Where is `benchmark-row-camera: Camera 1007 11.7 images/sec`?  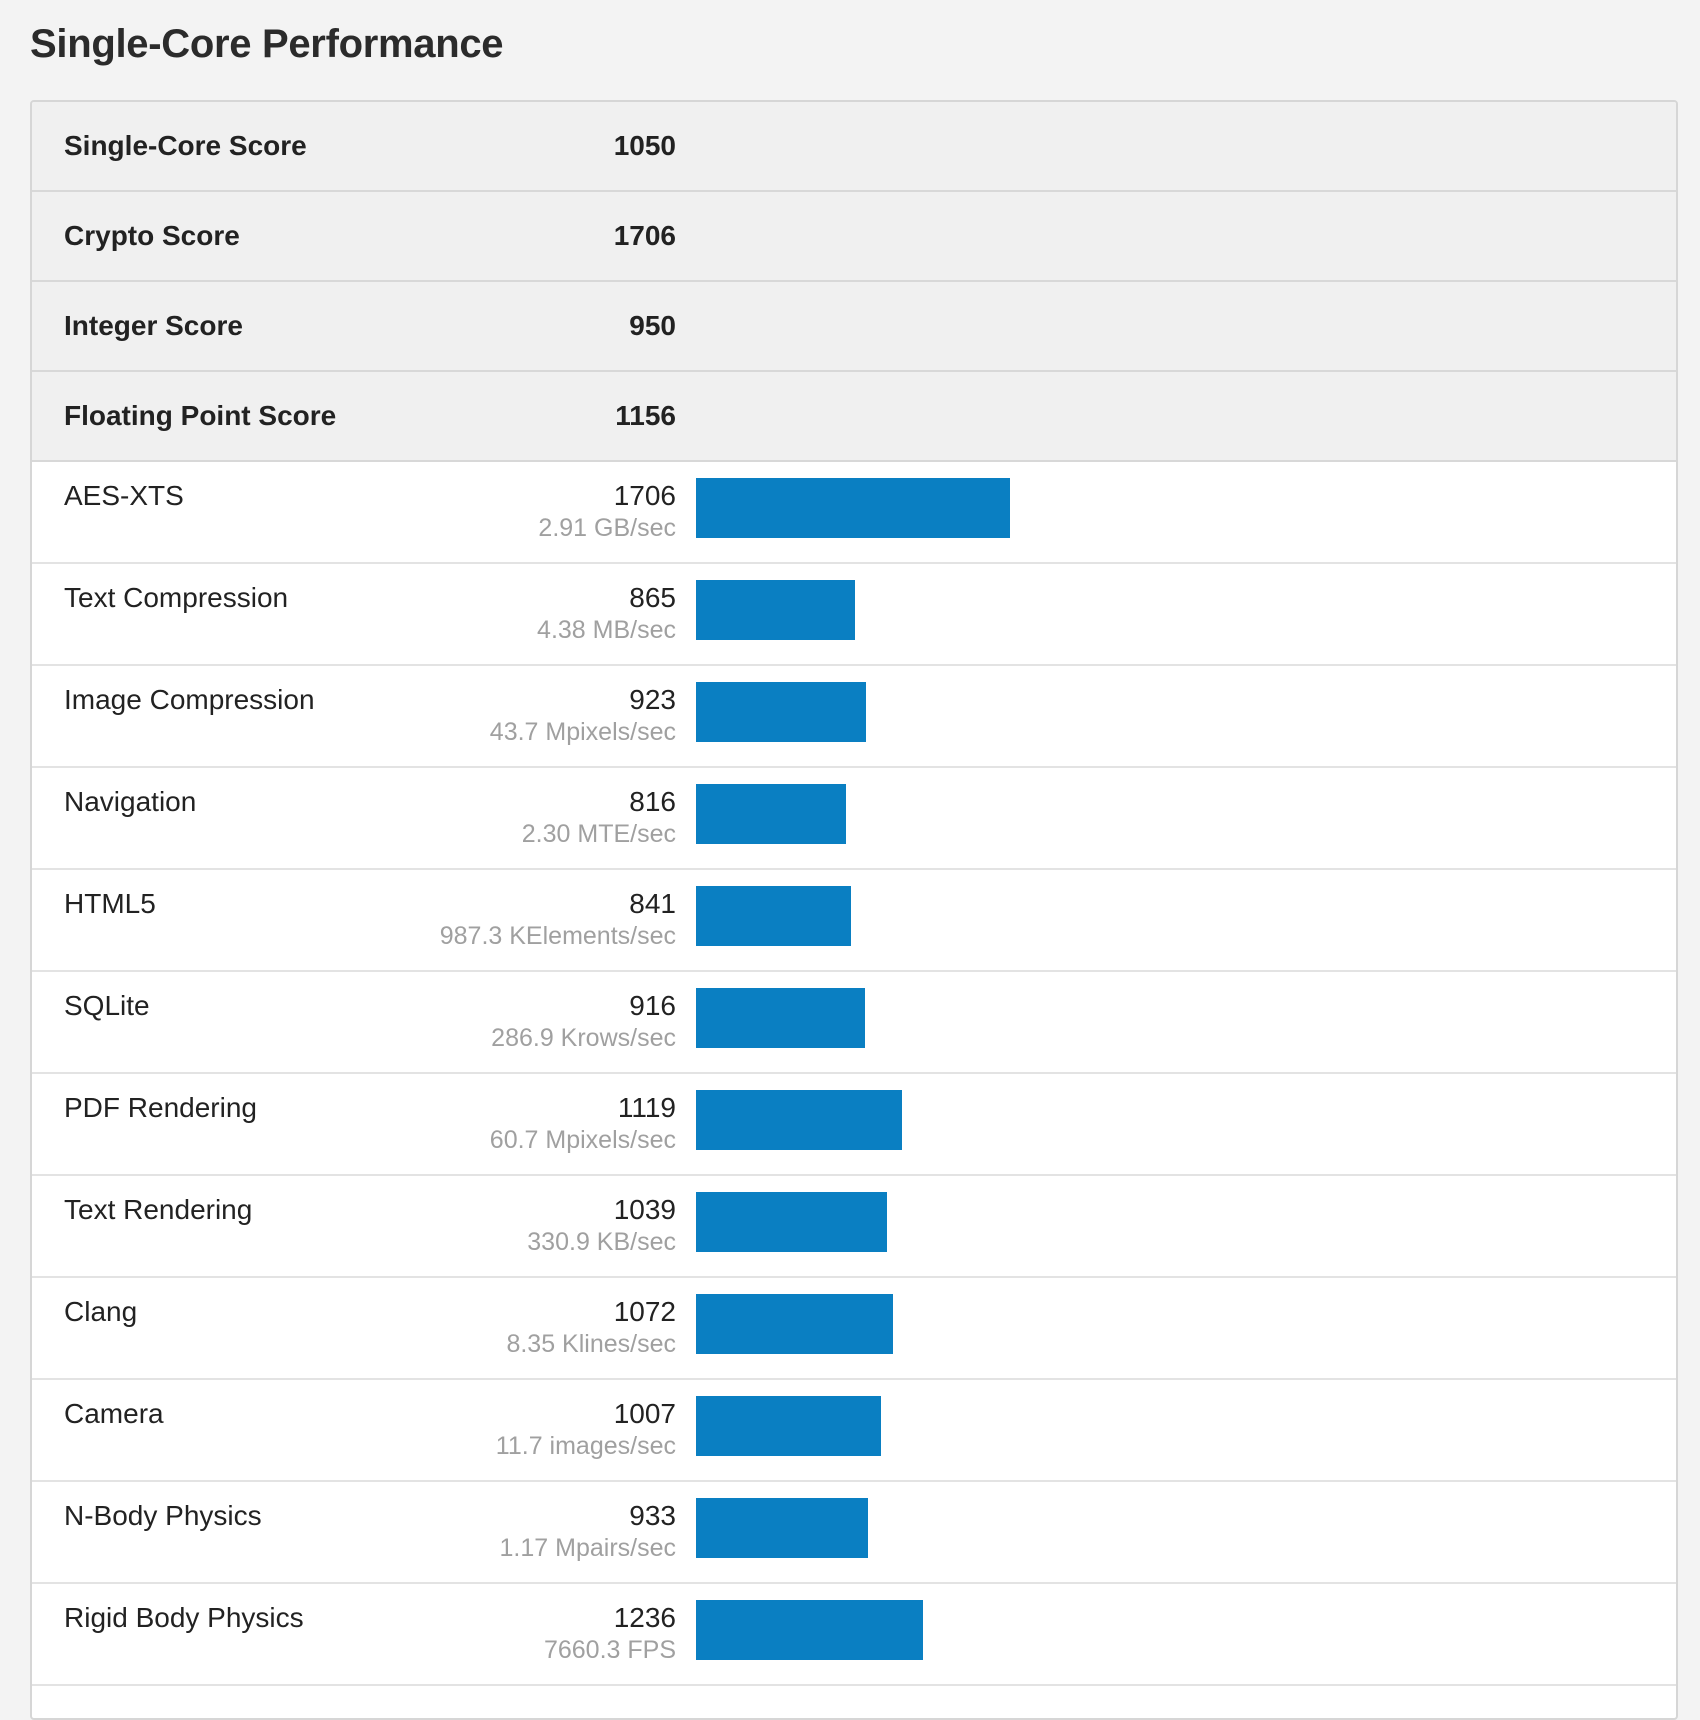
benchmark-row-camera: Camera 1007 11.7 images/sec is located at coordinates (854, 1431).